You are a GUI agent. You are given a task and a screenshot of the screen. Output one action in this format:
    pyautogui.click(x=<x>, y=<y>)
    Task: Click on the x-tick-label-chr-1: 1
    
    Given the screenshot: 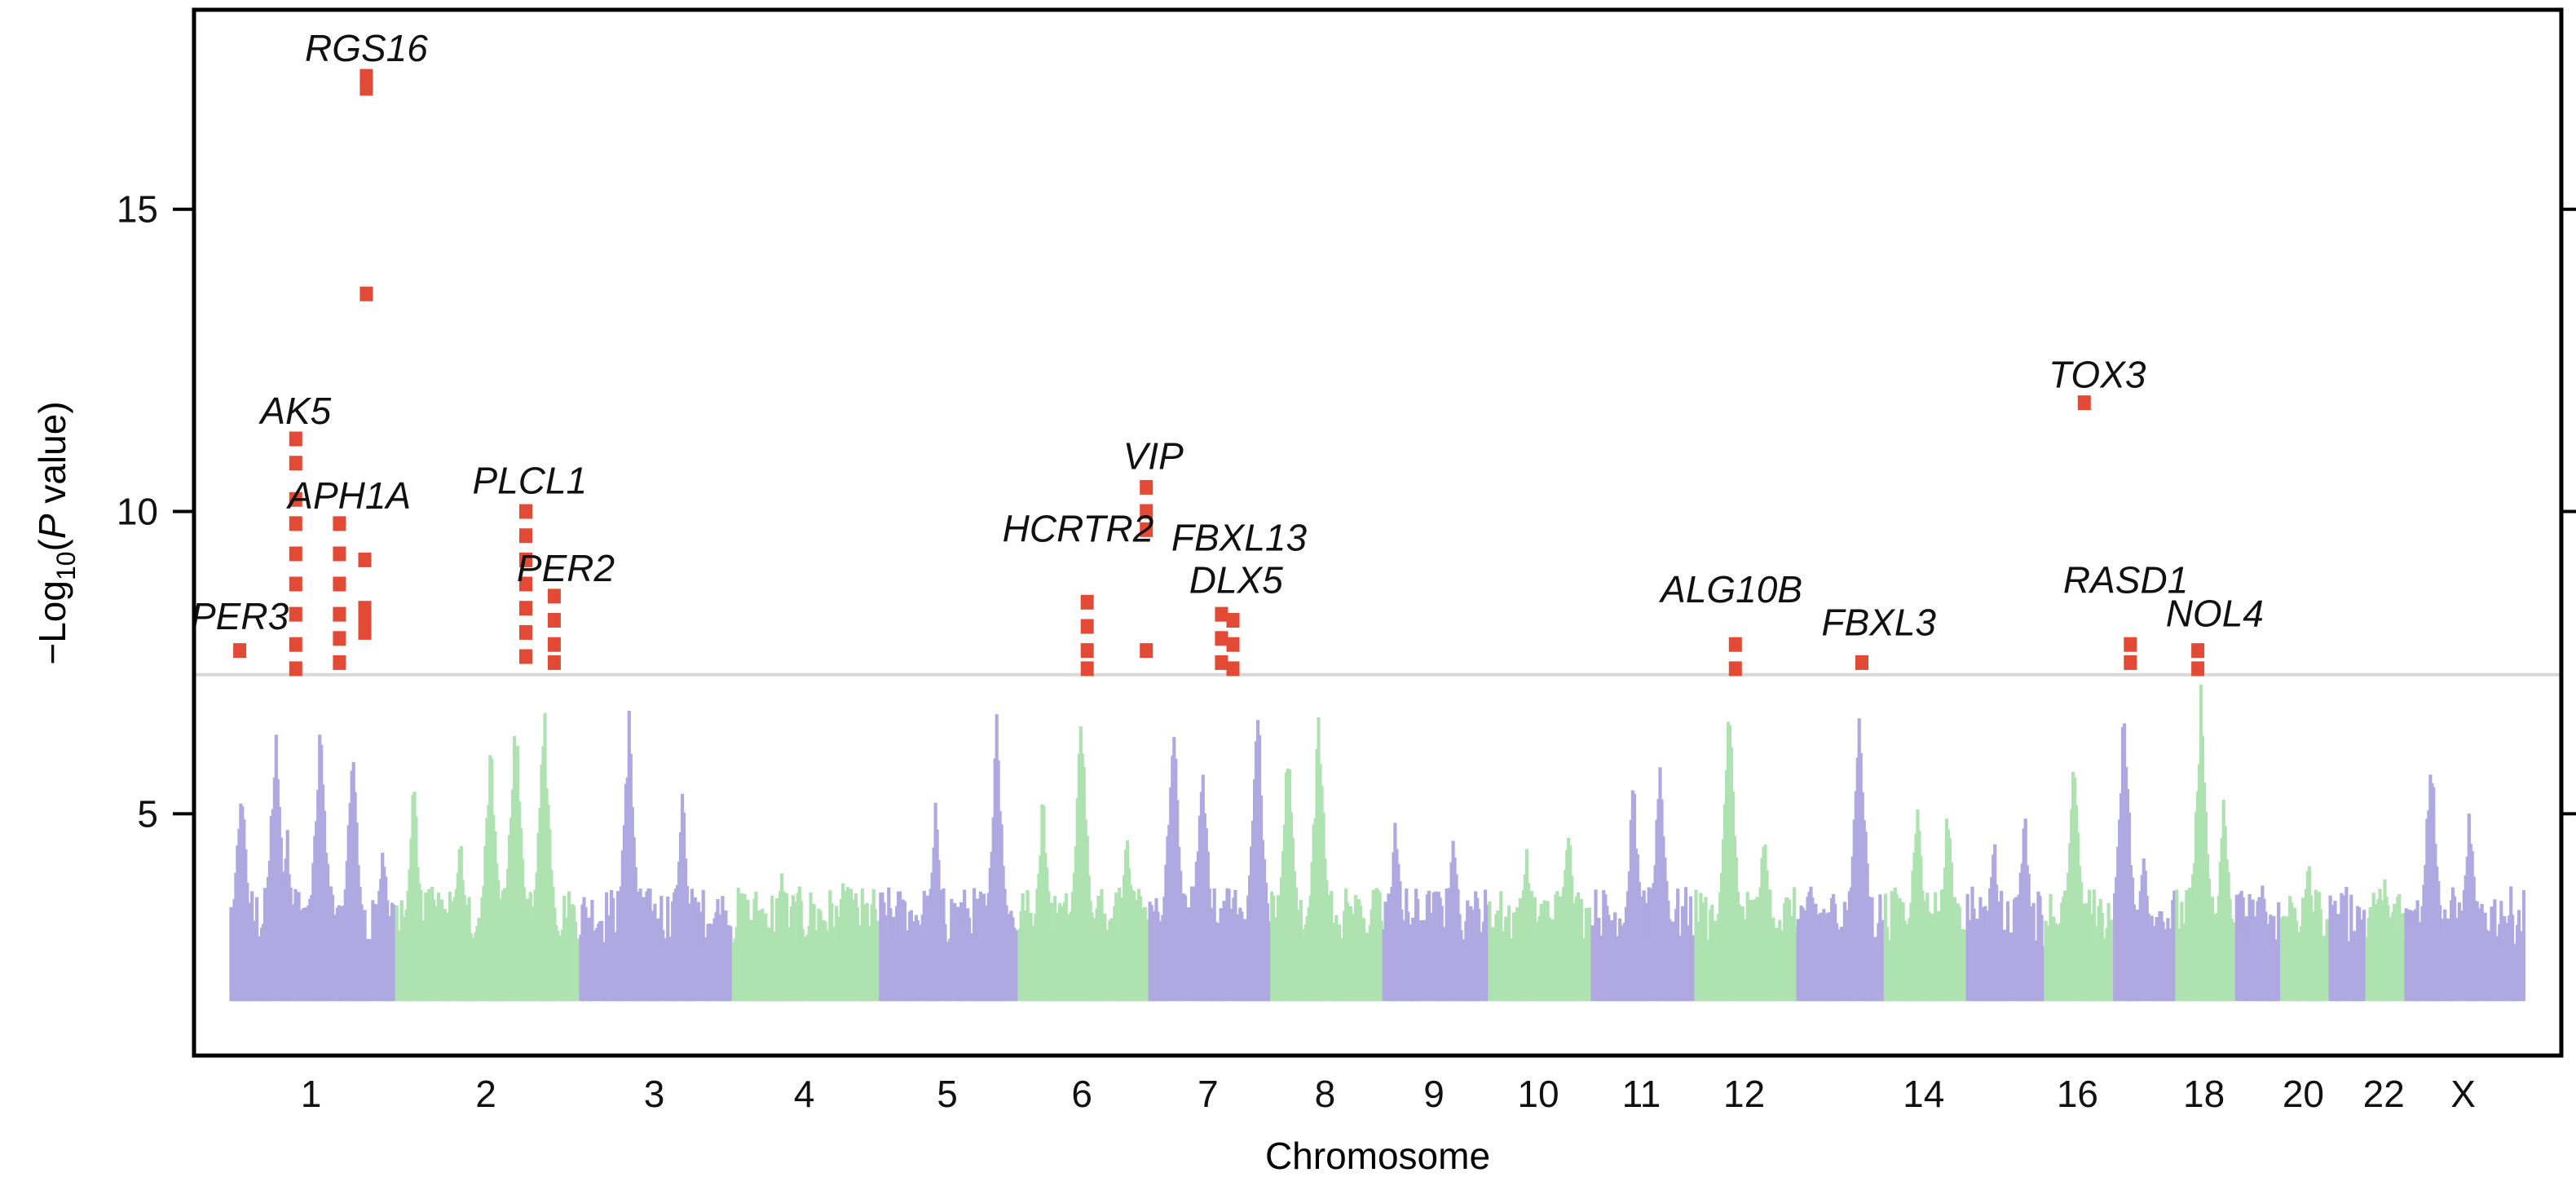 What is the action you would take?
    pyautogui.click(x=311, y=1094)
    